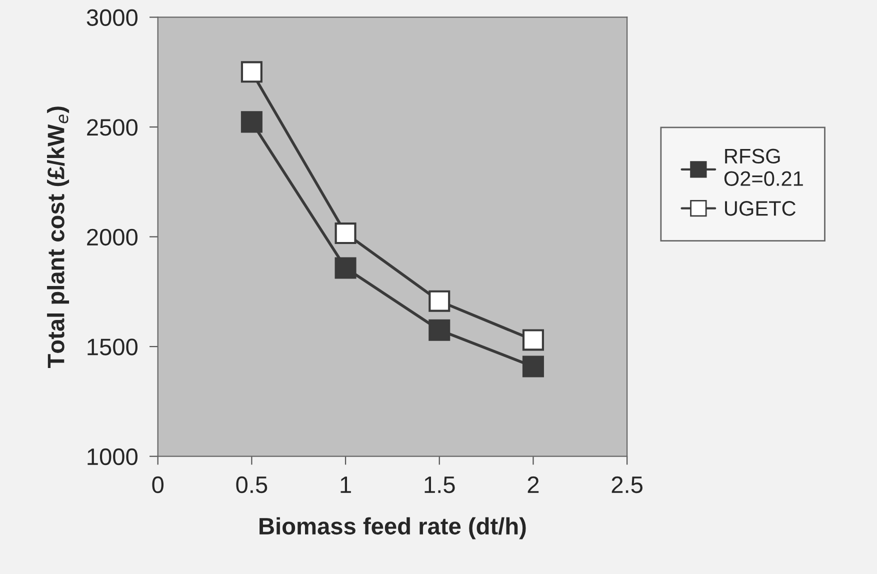 This screenshot has height=574, width=877. Describe the element at coordinates (113, 457) in the screenshot. I see `y-tick-label: 1000` at that location.